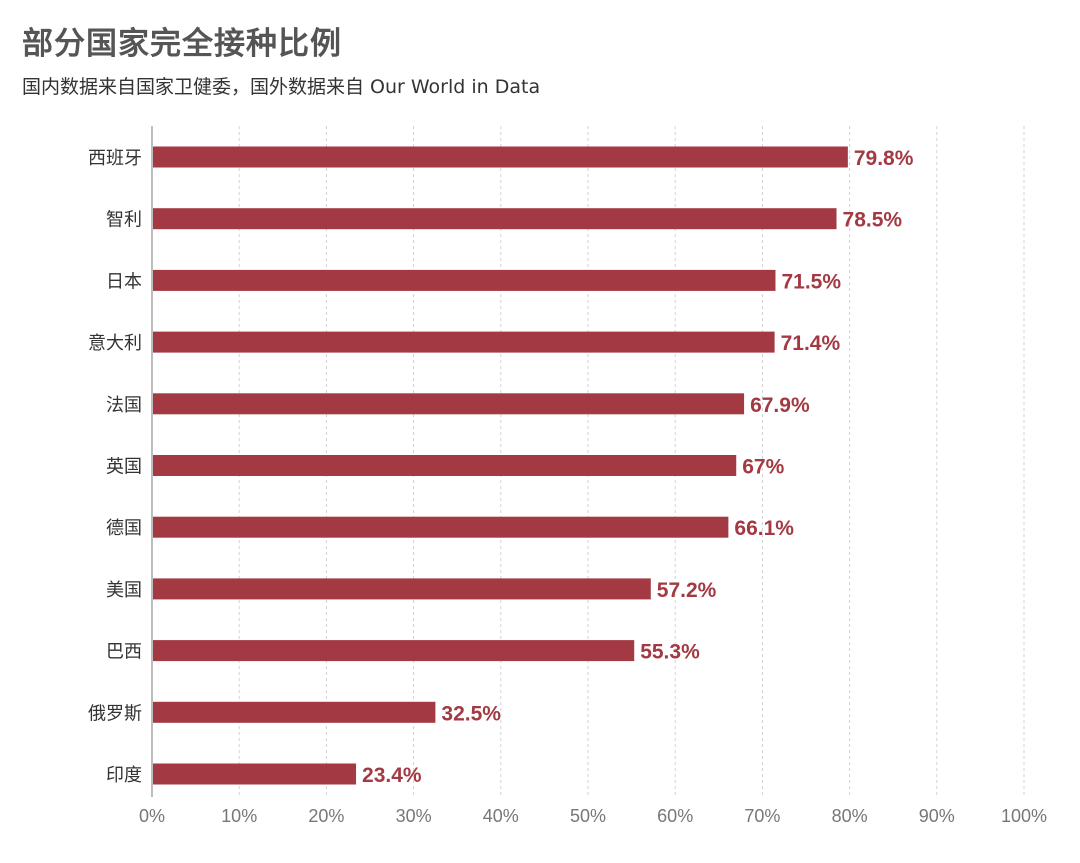 Image resolution: width=1080 pixels, height=863 pixels. I want to click on x-tick-label: 50%, so click(588, 816).